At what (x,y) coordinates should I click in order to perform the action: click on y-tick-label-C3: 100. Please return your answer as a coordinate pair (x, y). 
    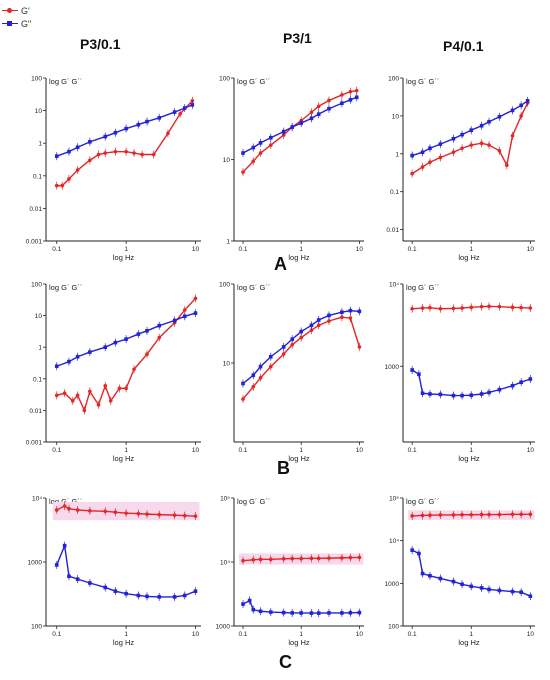
    Looking at the image, I should click on (393, 627).